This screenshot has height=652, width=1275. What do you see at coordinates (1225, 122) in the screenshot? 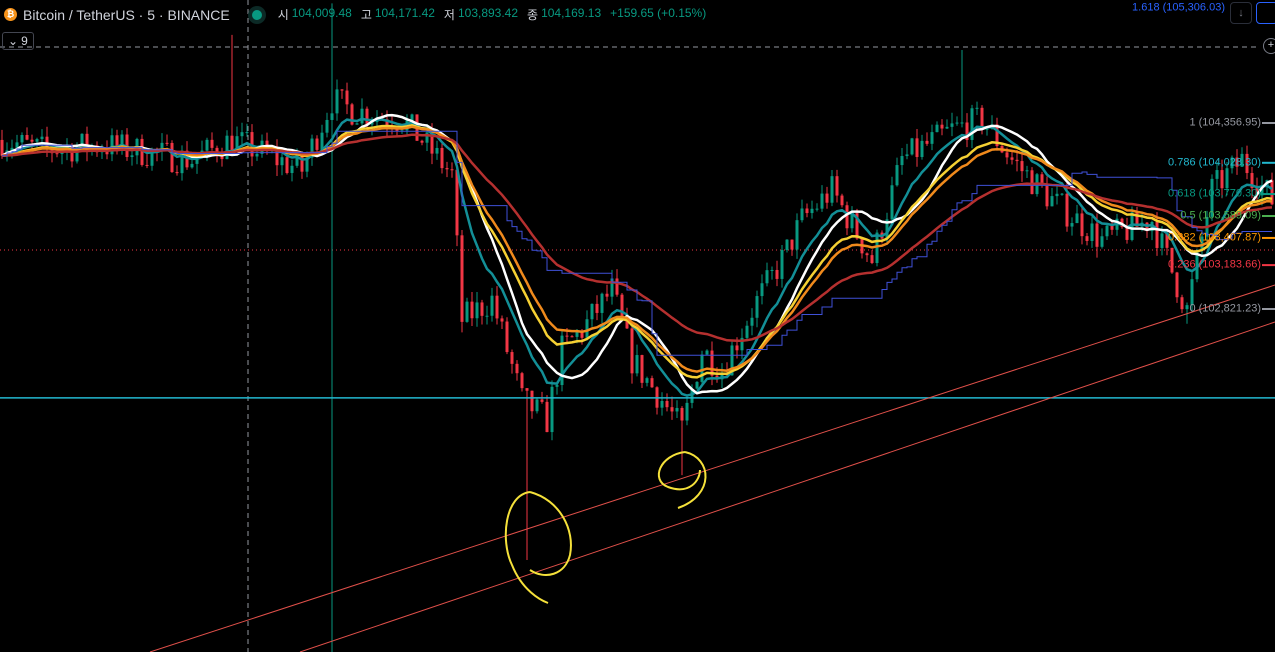
I see `fib-label: 1 (104,356.95)` at bounding box center [1225, 122].